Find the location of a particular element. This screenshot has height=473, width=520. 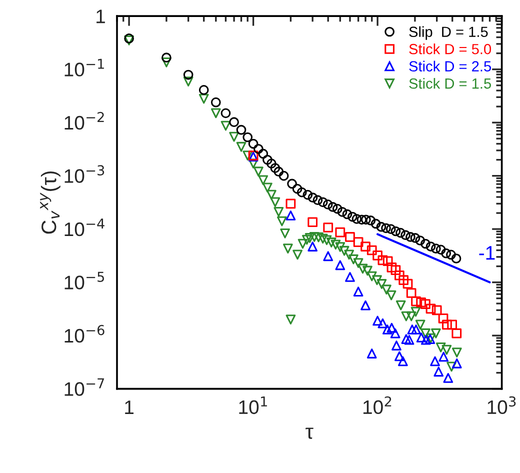

y-tick-label: 10$^{−7}$ is located at coordinates (84, 387).